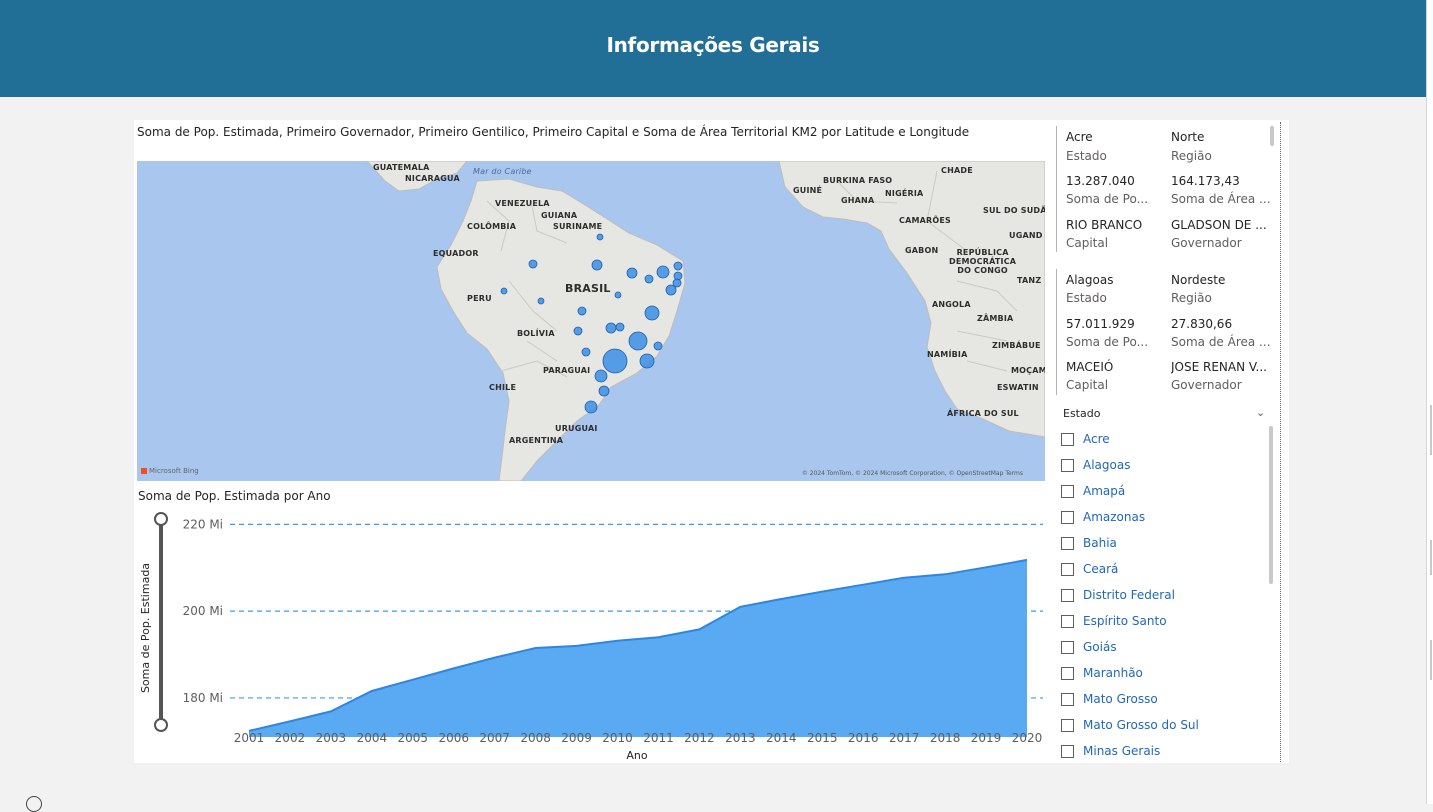 The width and height of the screenshot is (1433, 812). What do you see at coordinates (161, 519) in the screenshot?
I see `zoom-slider-handle-top` at bounding box center [161, 519].